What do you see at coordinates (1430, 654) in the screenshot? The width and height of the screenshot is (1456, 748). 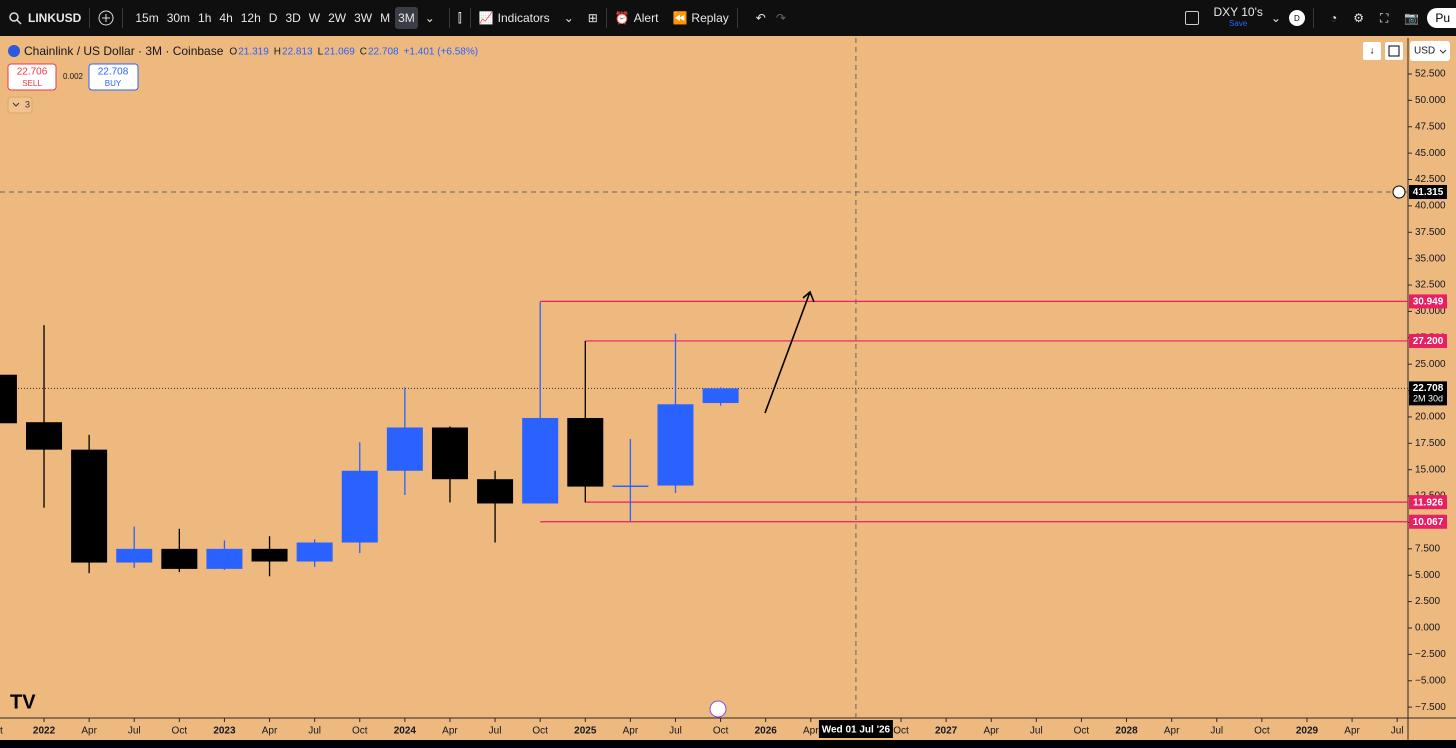 I see `y-tick-label: −2.500` at bounding box center [1430, 654].